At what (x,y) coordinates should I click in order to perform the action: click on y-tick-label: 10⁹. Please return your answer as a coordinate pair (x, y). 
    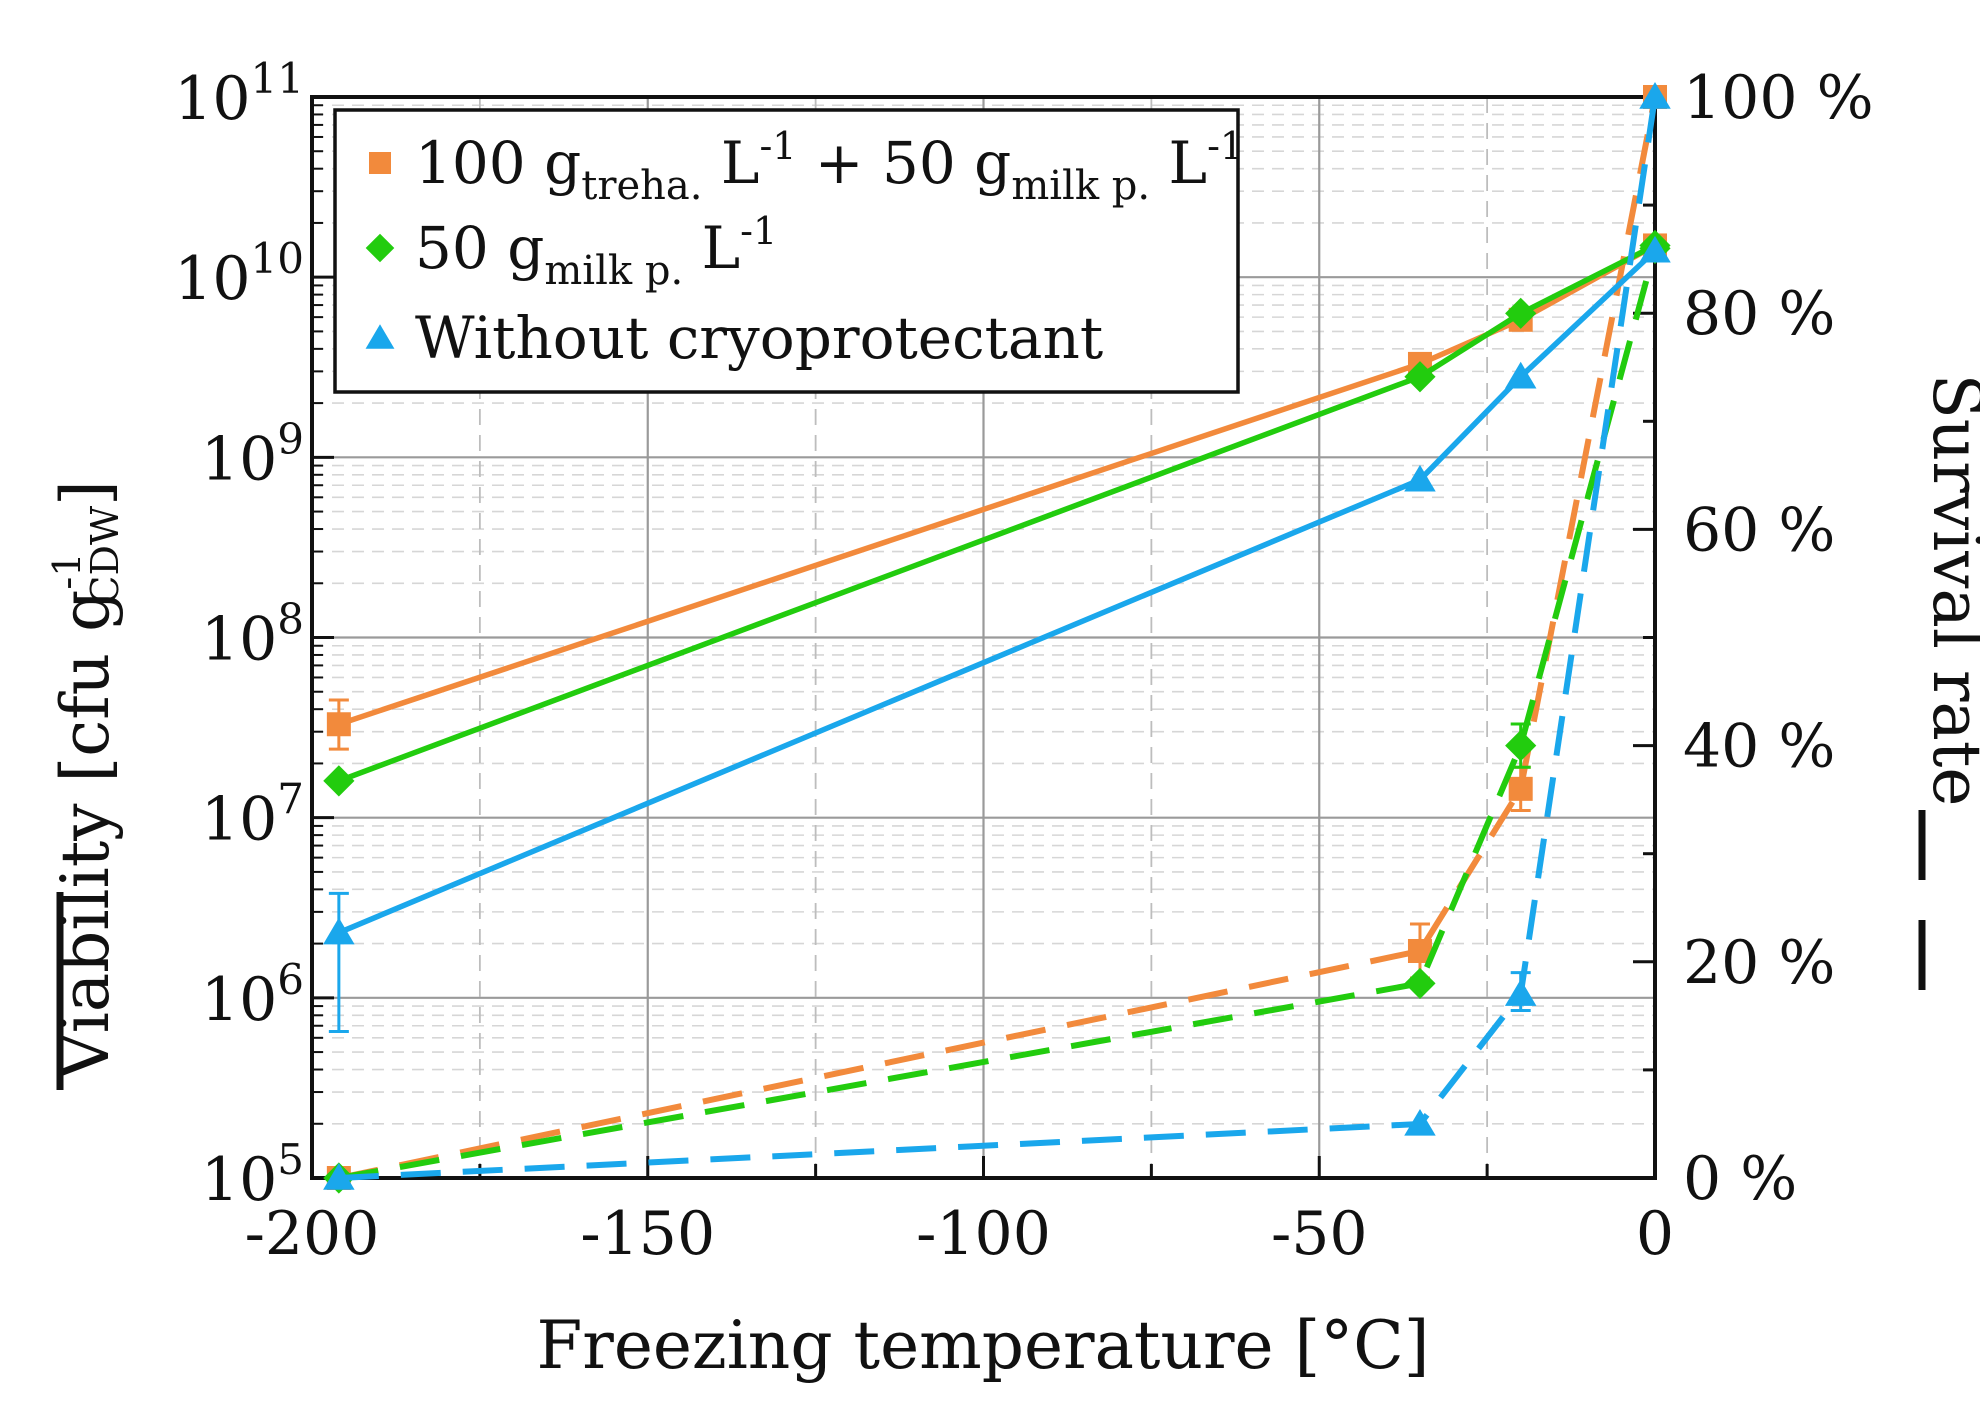
    Looking at the image, I should click on (252, 454).